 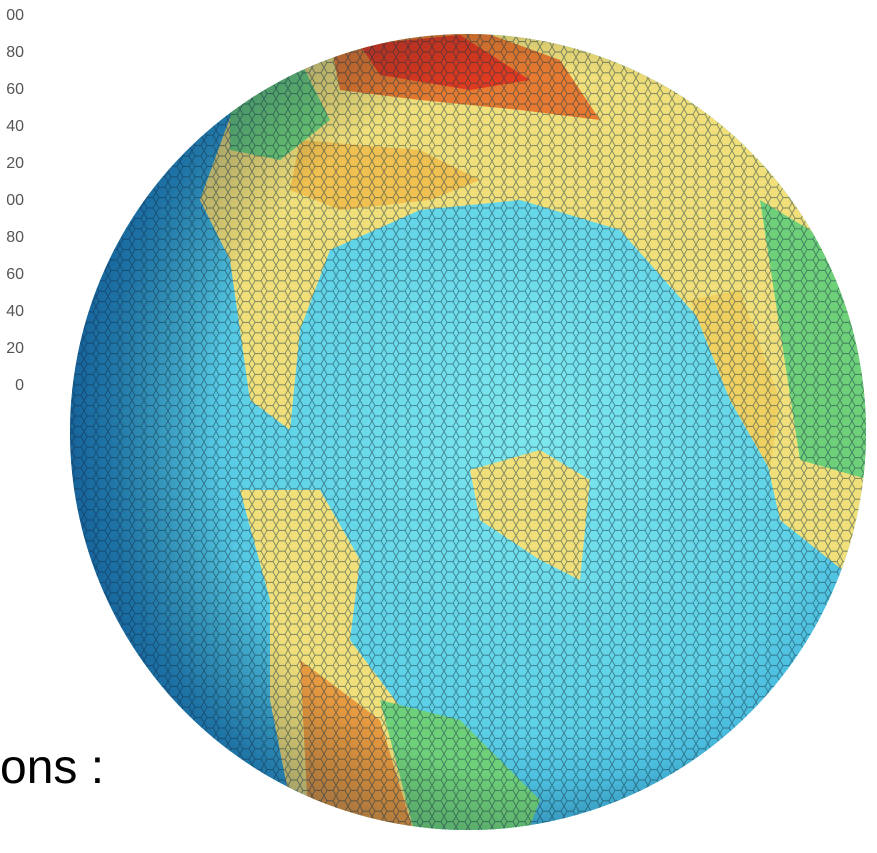 What do you see at coordinates (19, 385) in the screenshot?
I see `colorbar-tick-label: 0` at bounding box center [19, 385].